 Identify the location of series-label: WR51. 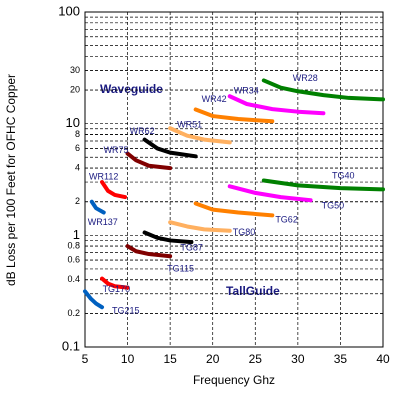
(189, 125).